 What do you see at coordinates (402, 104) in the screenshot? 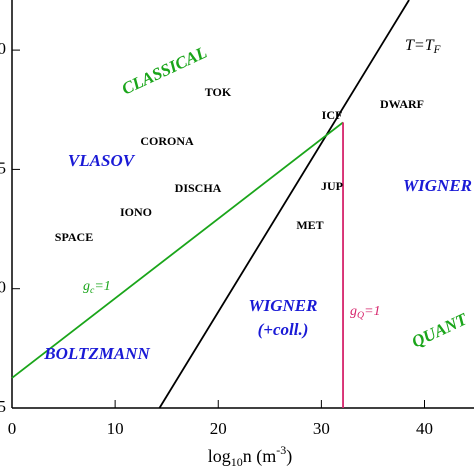
I see `annotation: DWARF` at bounding box center [402, 104].